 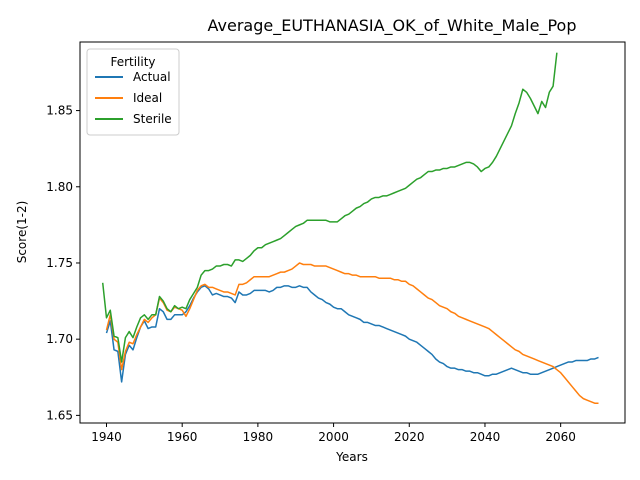 What do you see at coordinates (485, 437) in the screenshot?
I see `x-tick-label: 2040` at bounding box center [485, 437].